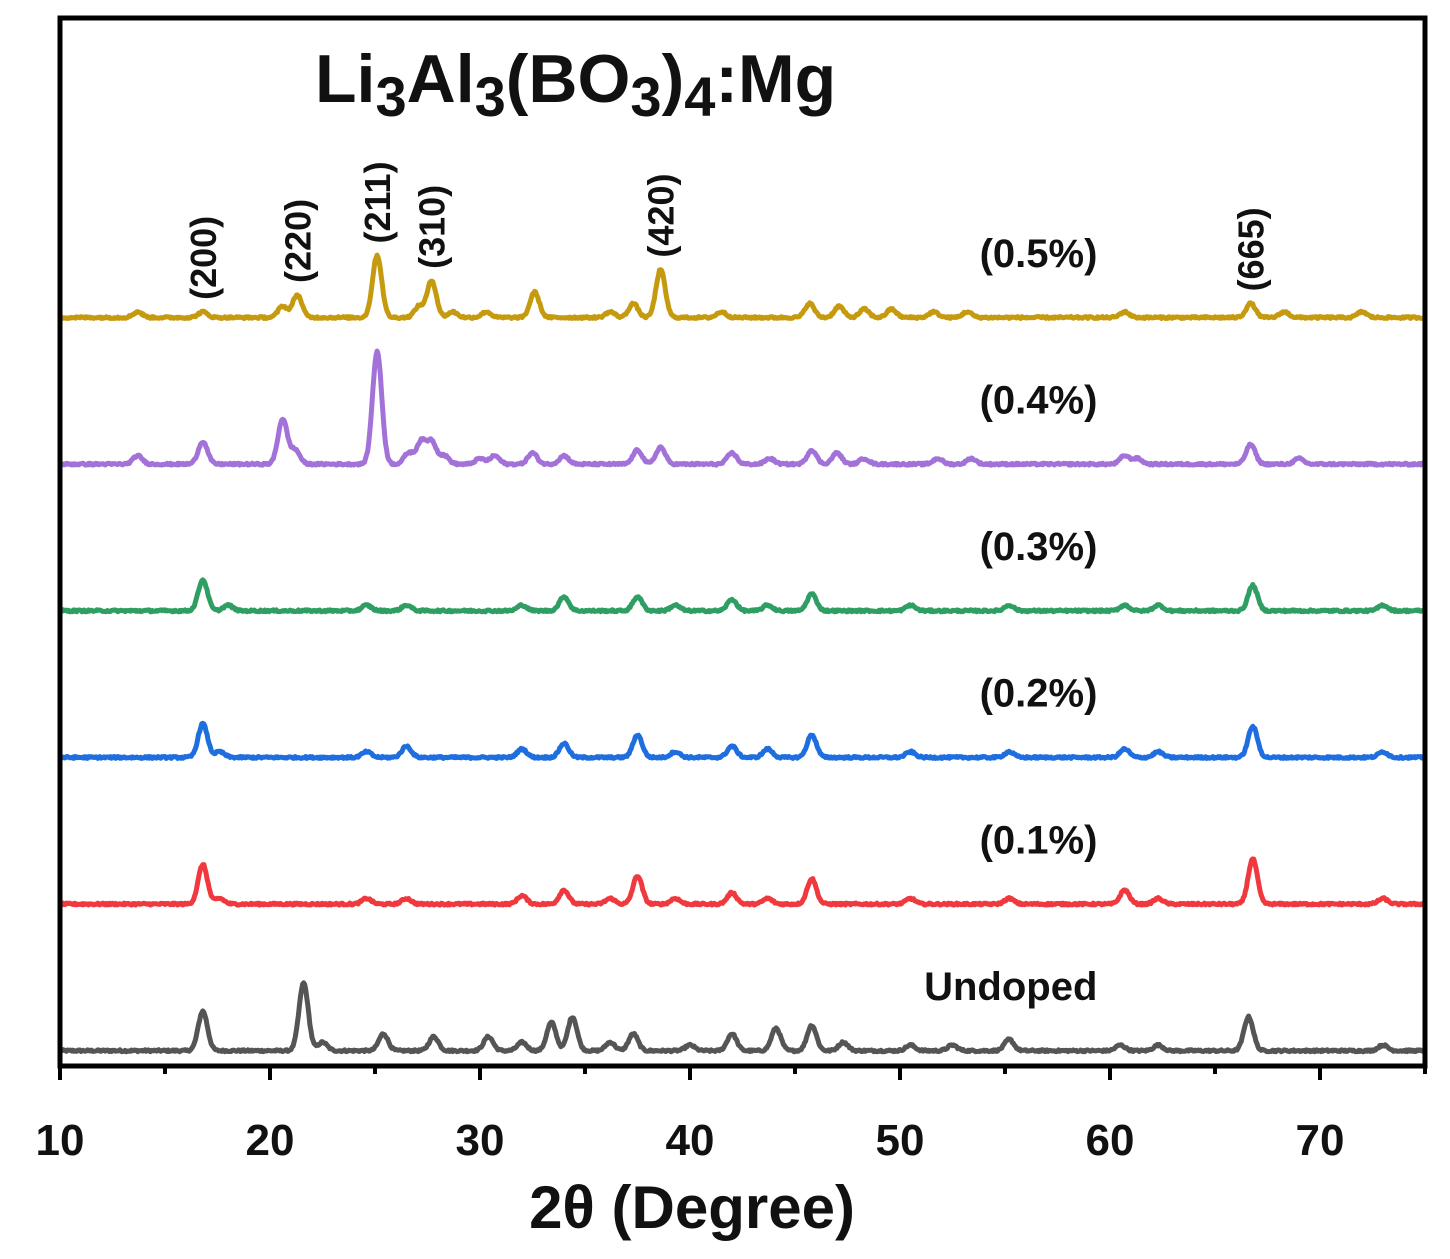 This screenshot has width=1450, height=1259. What do you see at coordinates (900, 1140) in the screenshot?
I see `x-tick-label-4: 50` at bounding box center [900, 1140].